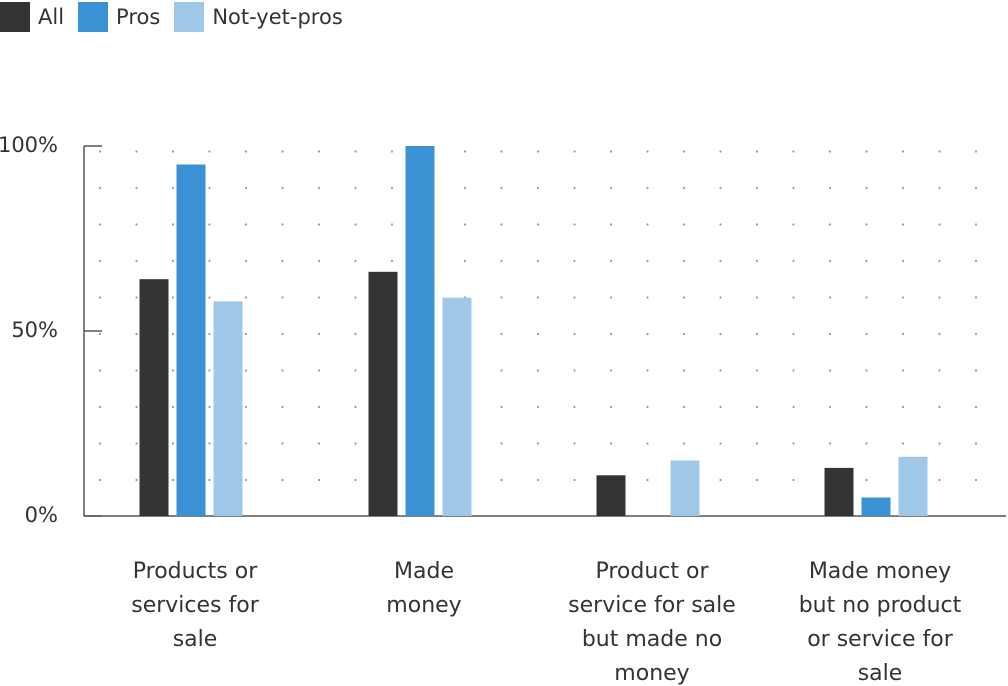 The height and width of the screenshot is (686, 1008). Describe the element at coordinates (15, 17) in the screenshot. I see `legend-swatch-all` at that location.